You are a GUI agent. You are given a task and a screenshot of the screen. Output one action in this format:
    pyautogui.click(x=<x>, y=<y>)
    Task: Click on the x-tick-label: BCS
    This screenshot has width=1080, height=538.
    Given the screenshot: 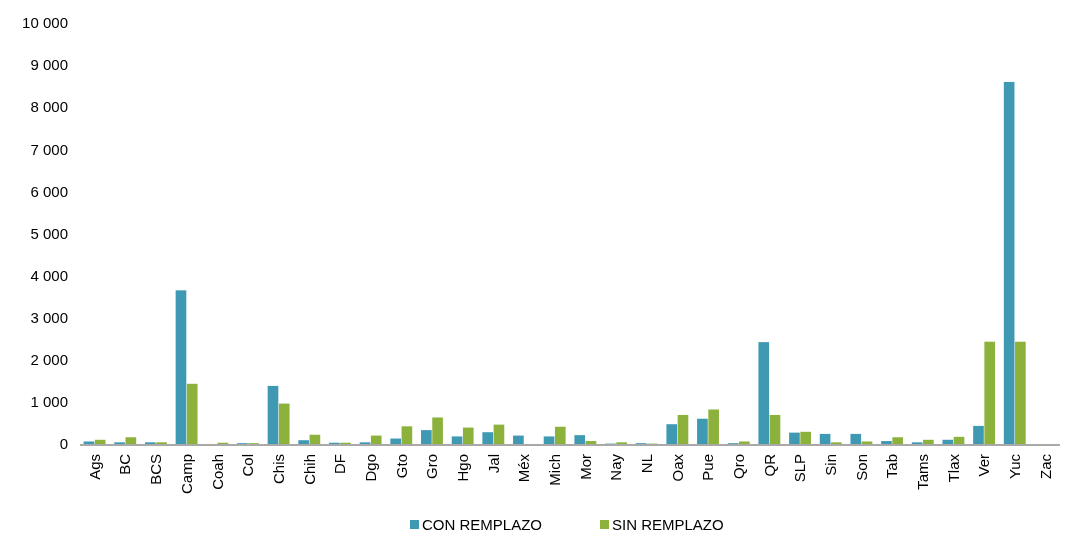 What is the action you would take?
    pyautogui.click(x=156, y=469)
    